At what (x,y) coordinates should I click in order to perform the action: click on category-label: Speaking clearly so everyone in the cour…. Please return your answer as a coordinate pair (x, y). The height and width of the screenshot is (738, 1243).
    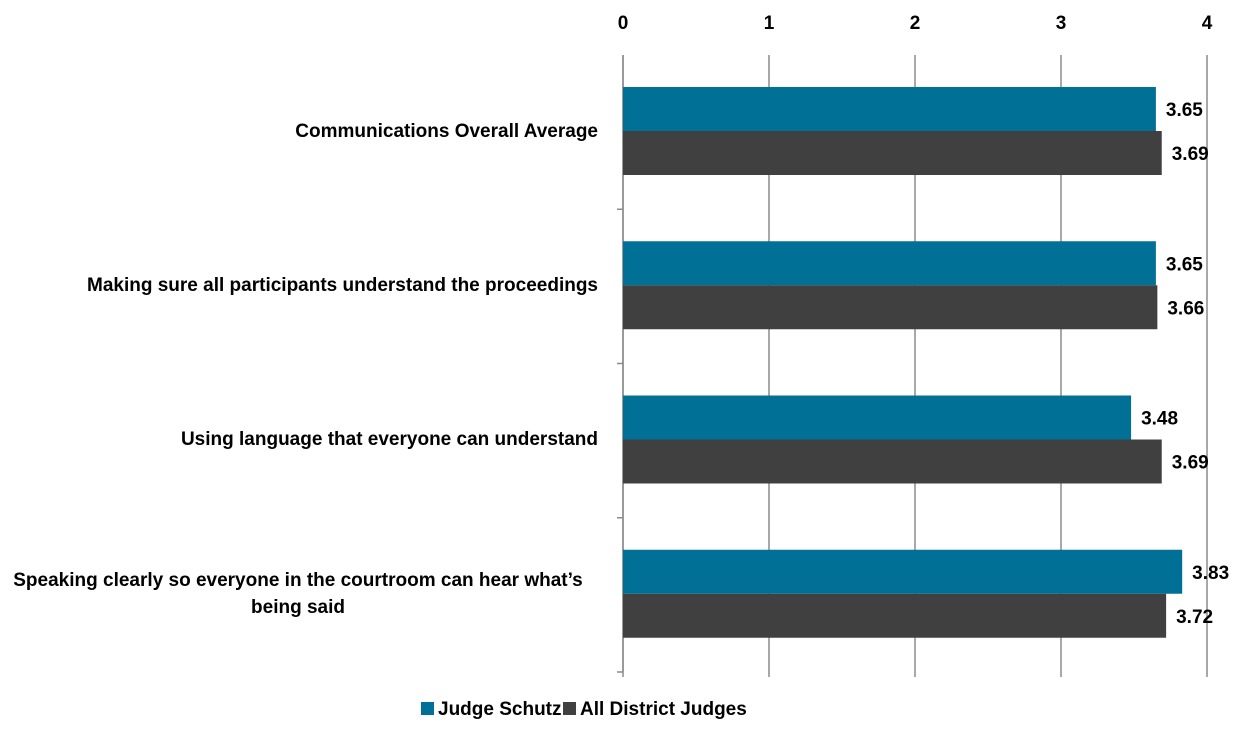
    Looking at the image, I should click on (299, 594).